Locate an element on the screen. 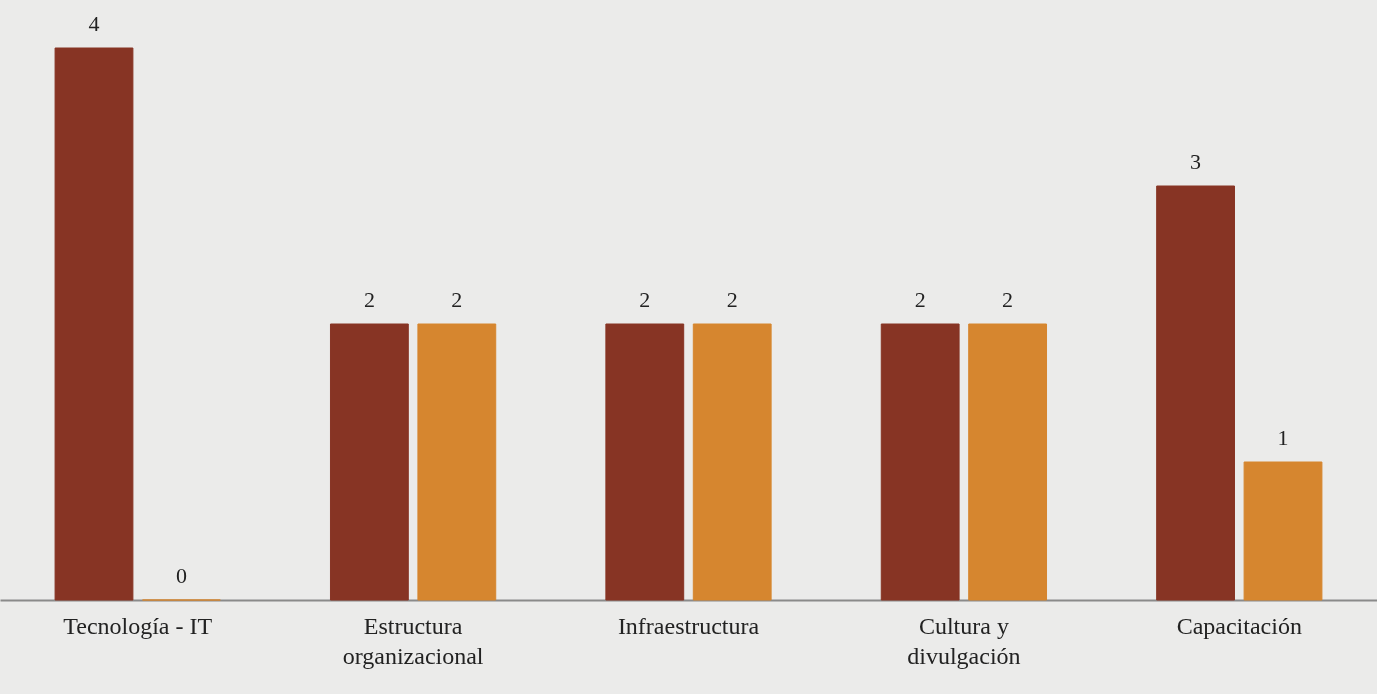 The height and width of the screenshot is (694, 1377). data-label: 3 is located at coordinates (1196, 161).